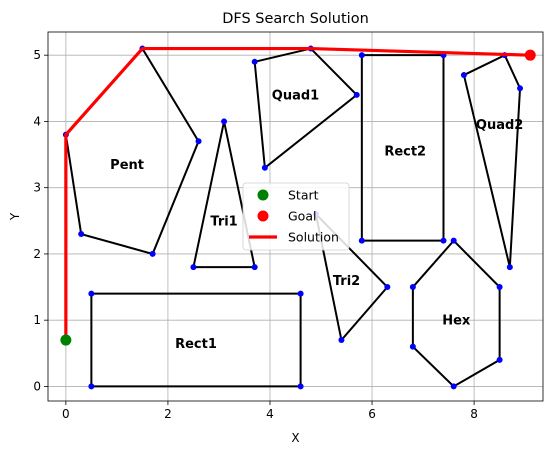 The image size is (554, 455). I want to click on y-tick-label: 1, so click(37, 320).